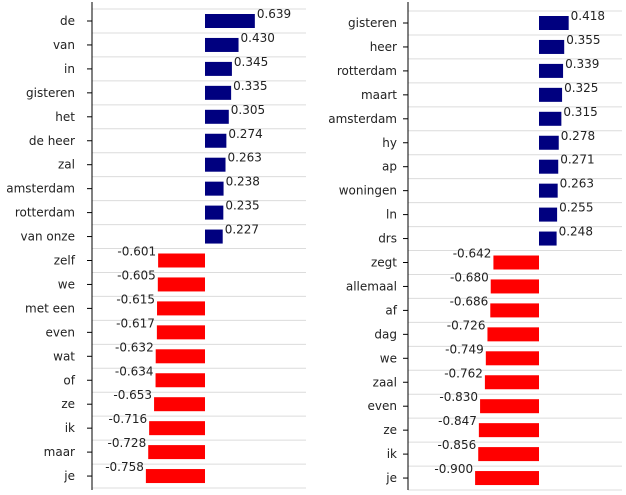  What do you see at coordinates (362, 119) in the screenshot?
I see `chart-2-category-label: amsterdam` at bounding box center [362, 119].